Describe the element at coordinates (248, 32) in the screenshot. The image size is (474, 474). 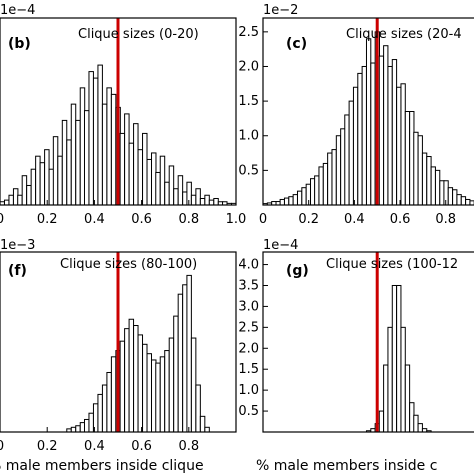
I see `ytick-label-c-4: 2.5` at that location.